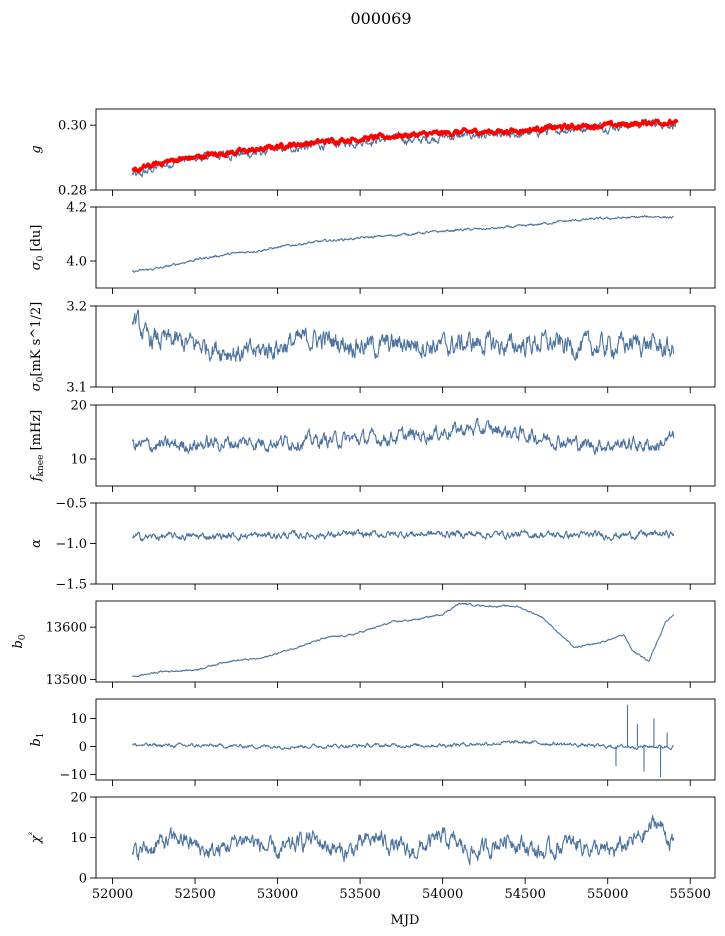 The width and height of the screenshot is (725, 936). I want to click on x-tick-label: 55500, so click(690, 894).